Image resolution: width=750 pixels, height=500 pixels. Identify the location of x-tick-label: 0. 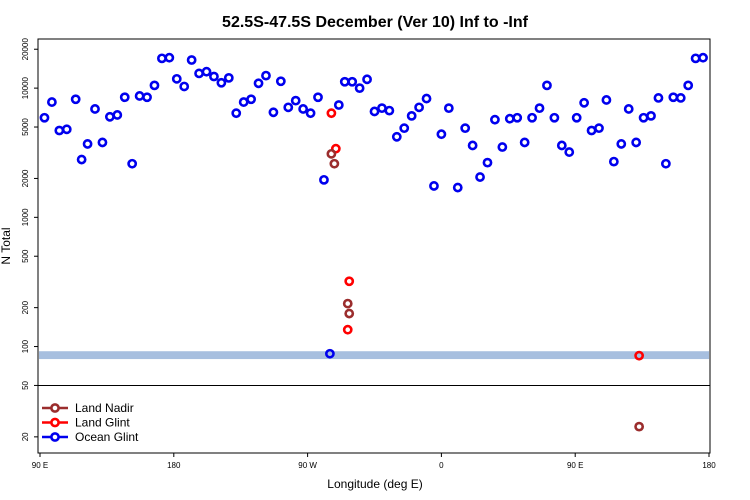
(441, 465).